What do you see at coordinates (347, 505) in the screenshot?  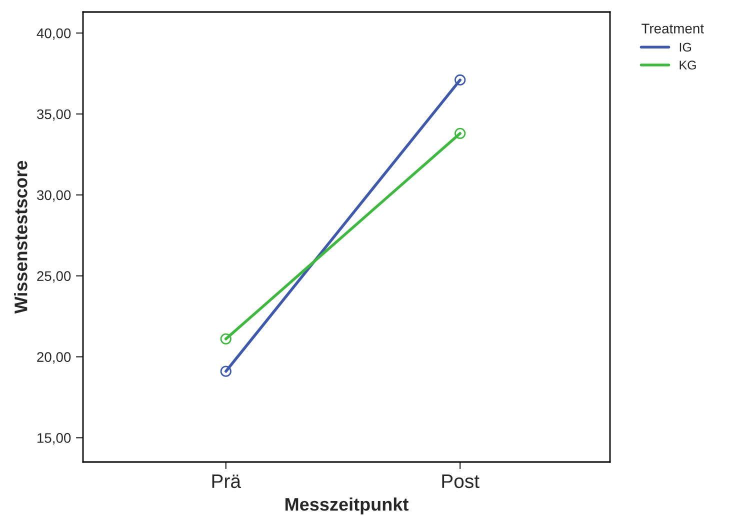 I see `x-axis-title: Messzeitpunkt` at bounding box center [347, 505].